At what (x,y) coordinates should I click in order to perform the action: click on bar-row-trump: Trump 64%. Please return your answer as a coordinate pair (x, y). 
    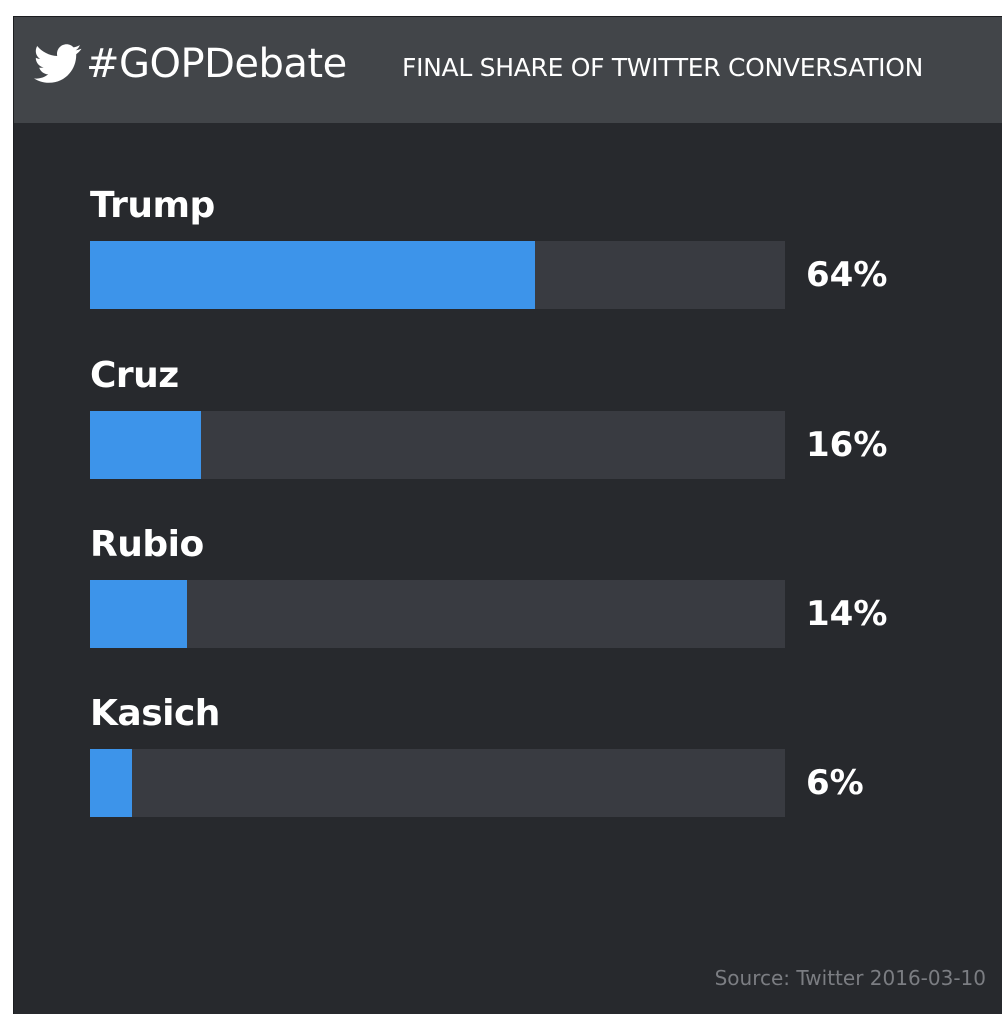
    Looking at the image, I should click on (520, 254).